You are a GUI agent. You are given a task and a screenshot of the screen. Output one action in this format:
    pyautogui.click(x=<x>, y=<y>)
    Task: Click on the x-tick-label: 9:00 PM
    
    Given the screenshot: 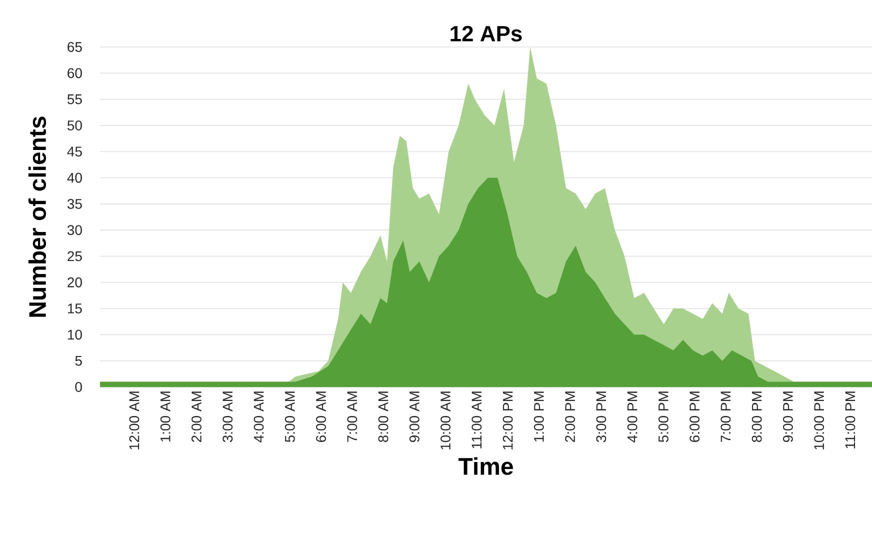 What is the action you would take?
    pyautogui.click(x=787, y=417)
    